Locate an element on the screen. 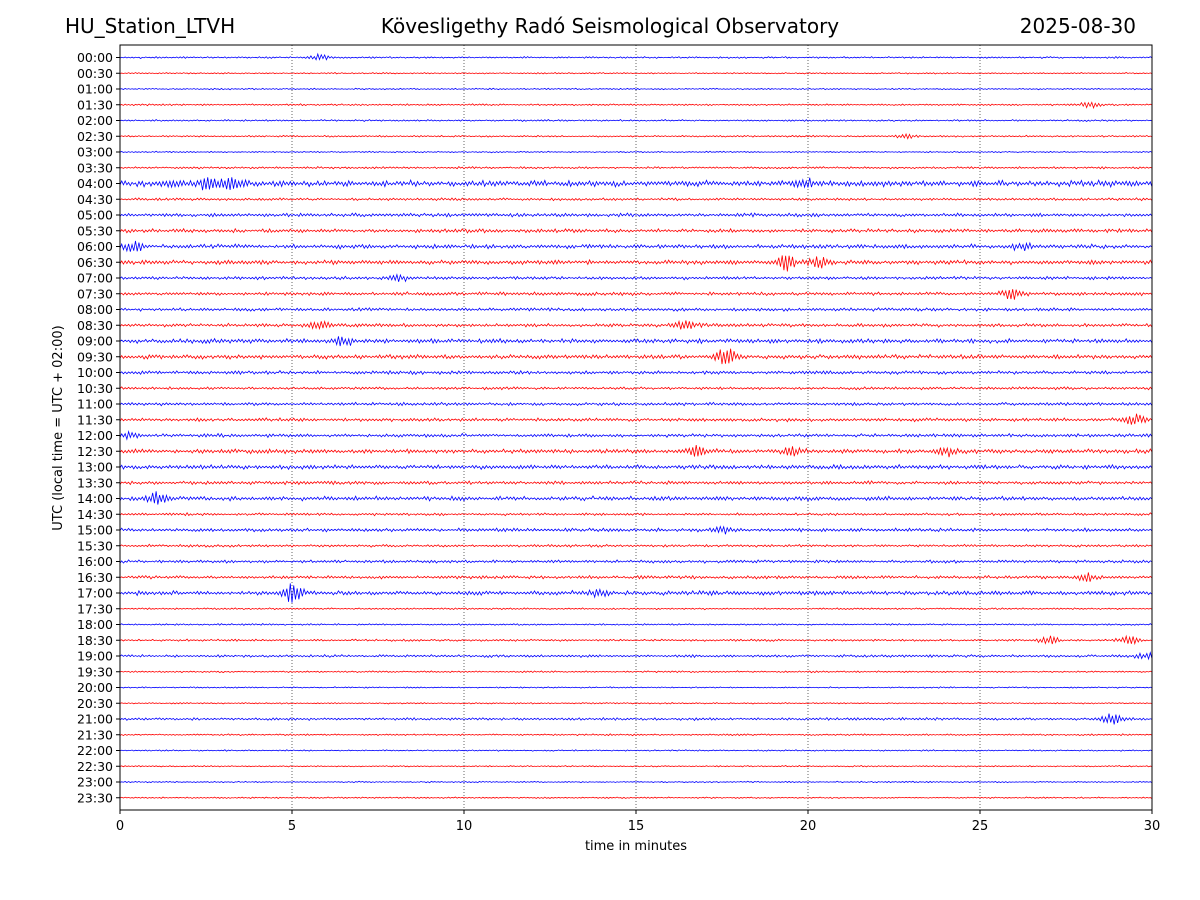 The width and height of the screenshot is (1200, 900). x-axis-label: time in minutes is located at coordinates (636, 846).